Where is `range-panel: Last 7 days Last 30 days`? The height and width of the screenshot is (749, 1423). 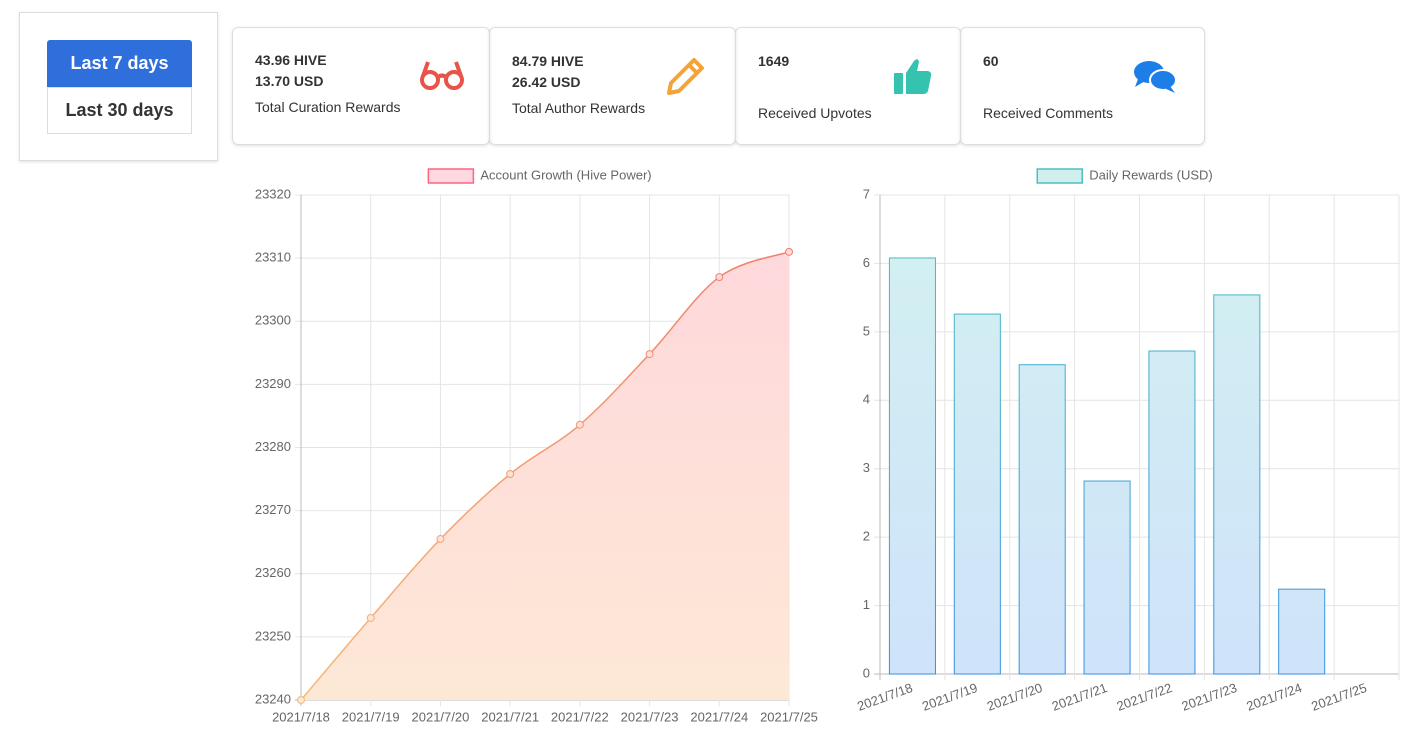 range-panel: Last 7 days Last 30 days is located at coordinates (118, 86).